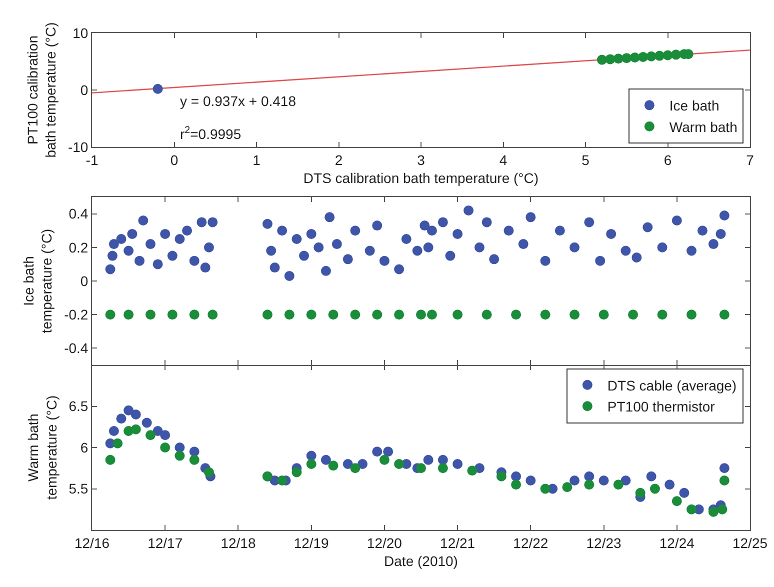 This screenshot has height=587, width=774. What do you see at coordinates (78, 488) in the screenshot?
I see `y-tick-label: 5.5` at bounding box center [78, 488].